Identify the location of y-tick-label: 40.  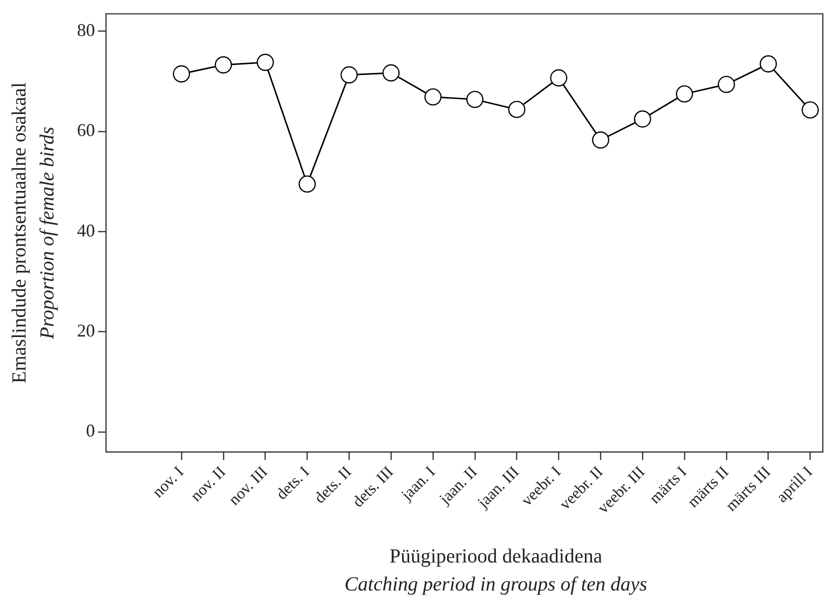
(86, 230).